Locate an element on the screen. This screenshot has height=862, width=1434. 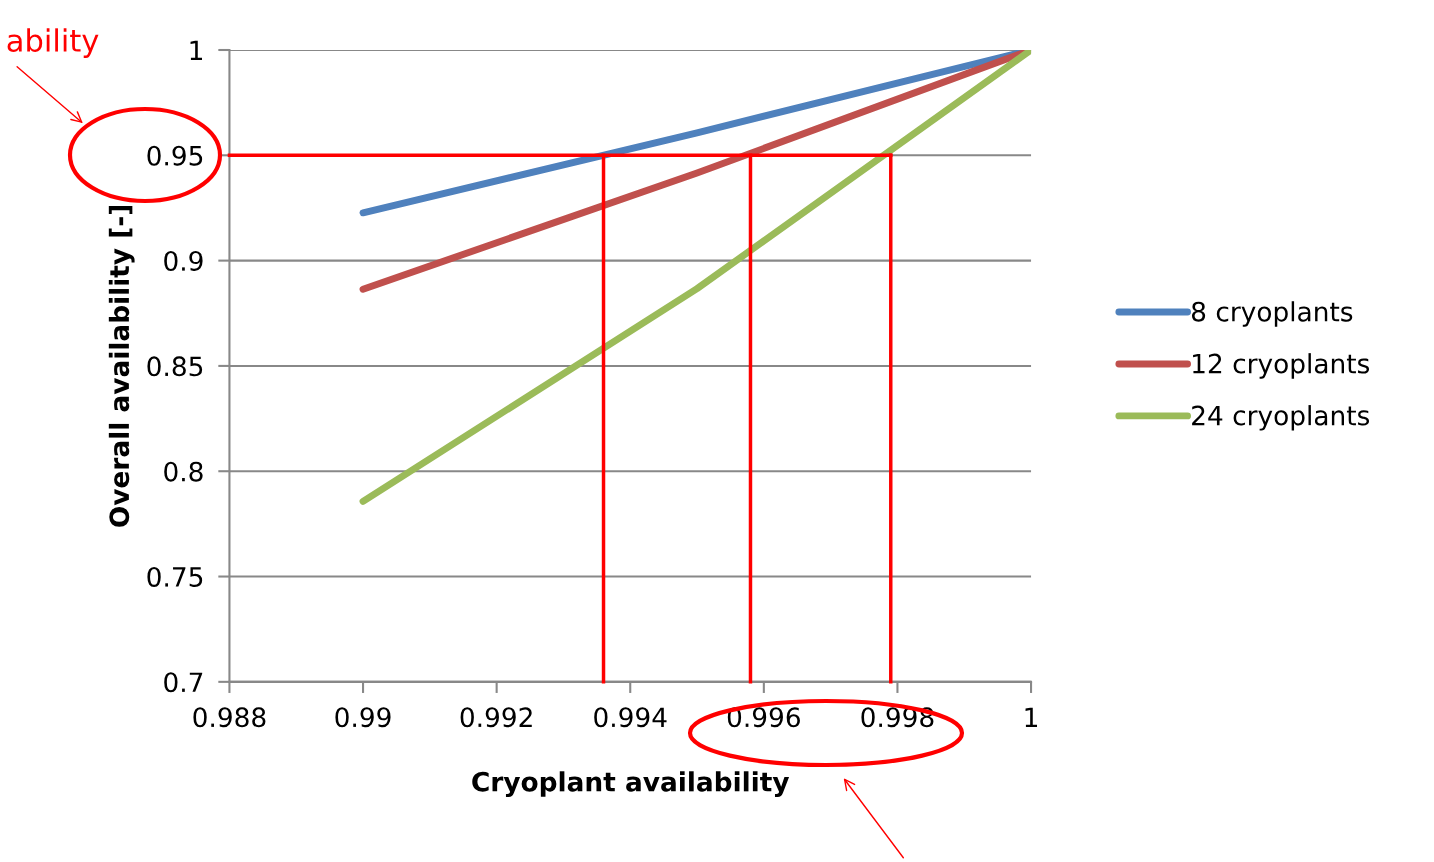
legend-label: 12 cryoplants is located at coordinates (1281, 366).